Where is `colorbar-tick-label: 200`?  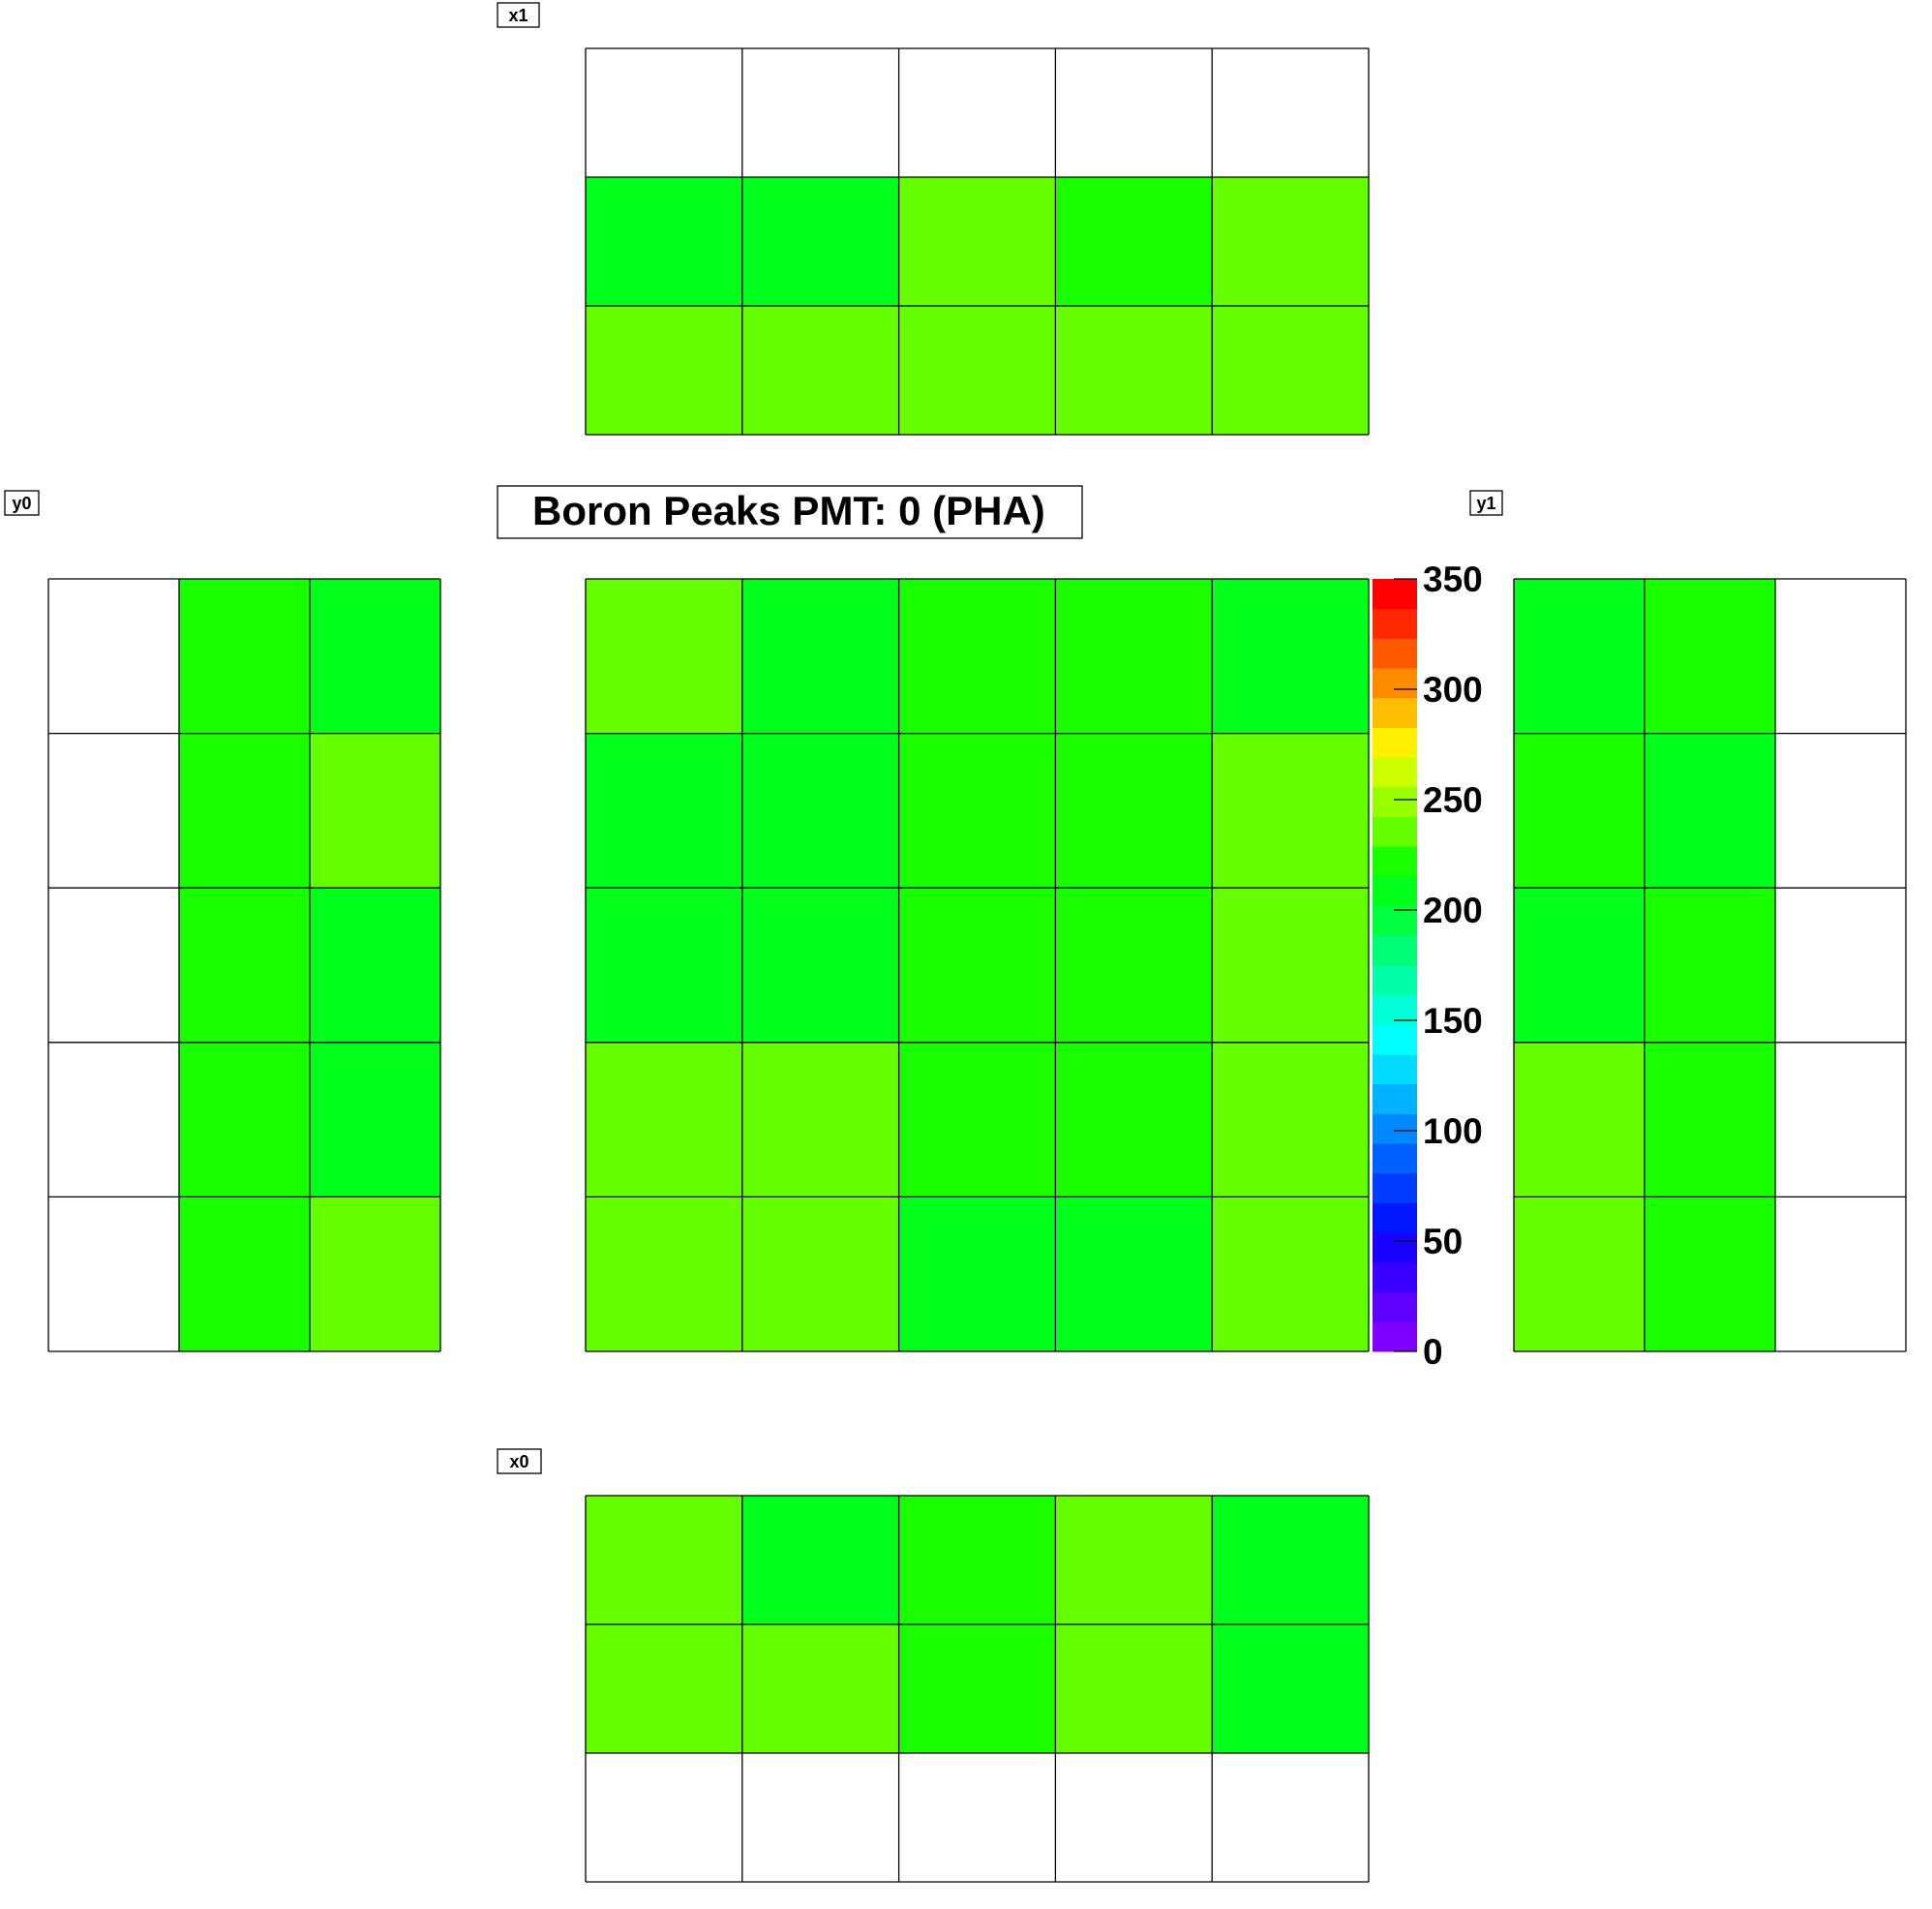
colorbar-tick-label: 200 is located at coordinates (1453, 910).